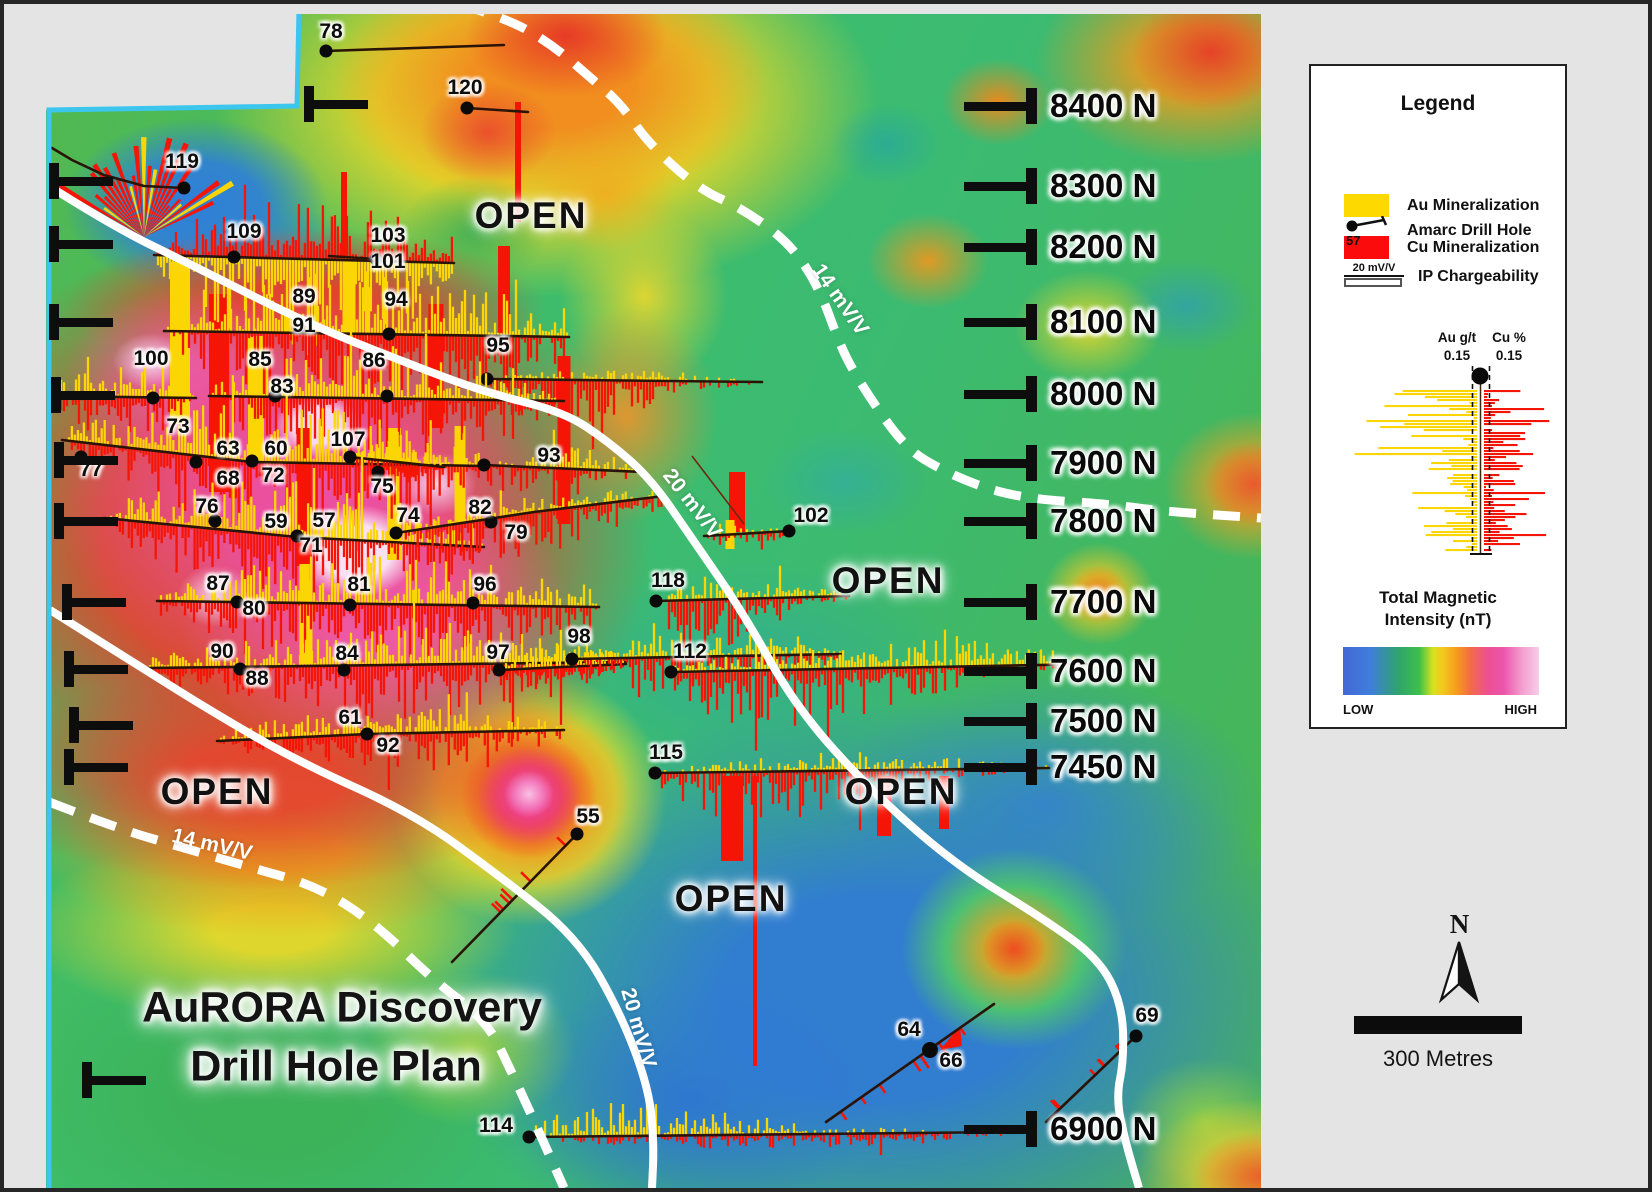  What do you see at coordinates (1509, 337) in the screenshot?
I see `svg-text: Cu %` at bounding box center [1509, 337].